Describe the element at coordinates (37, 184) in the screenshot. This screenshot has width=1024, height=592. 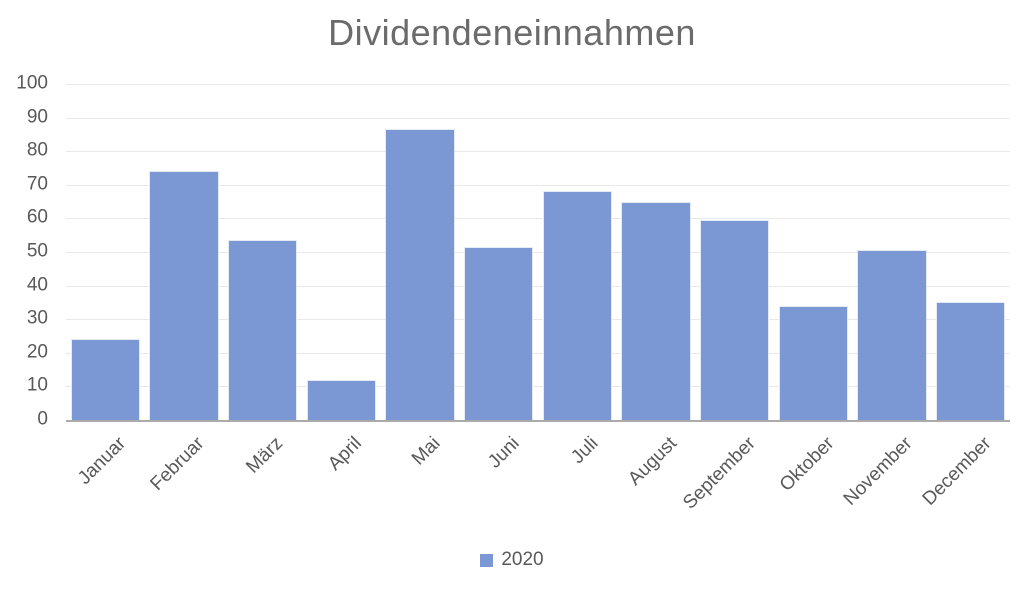
I see `y-tick-label: 70` at that location.